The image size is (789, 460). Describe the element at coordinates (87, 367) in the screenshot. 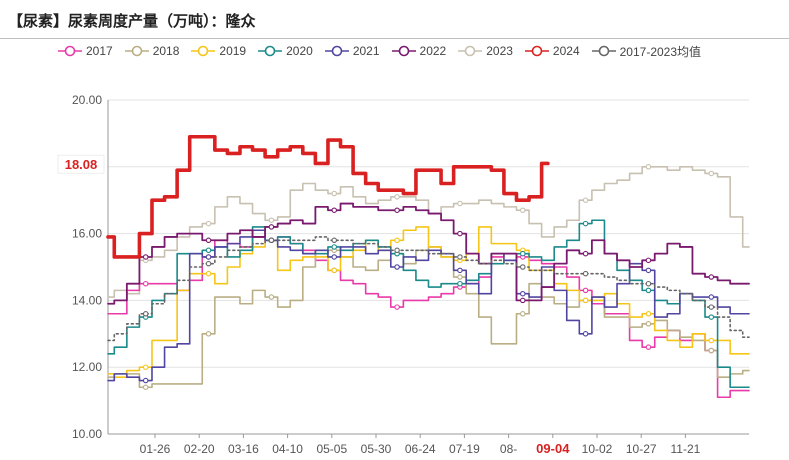

I see `y-tick-label: 12.00` at that location.